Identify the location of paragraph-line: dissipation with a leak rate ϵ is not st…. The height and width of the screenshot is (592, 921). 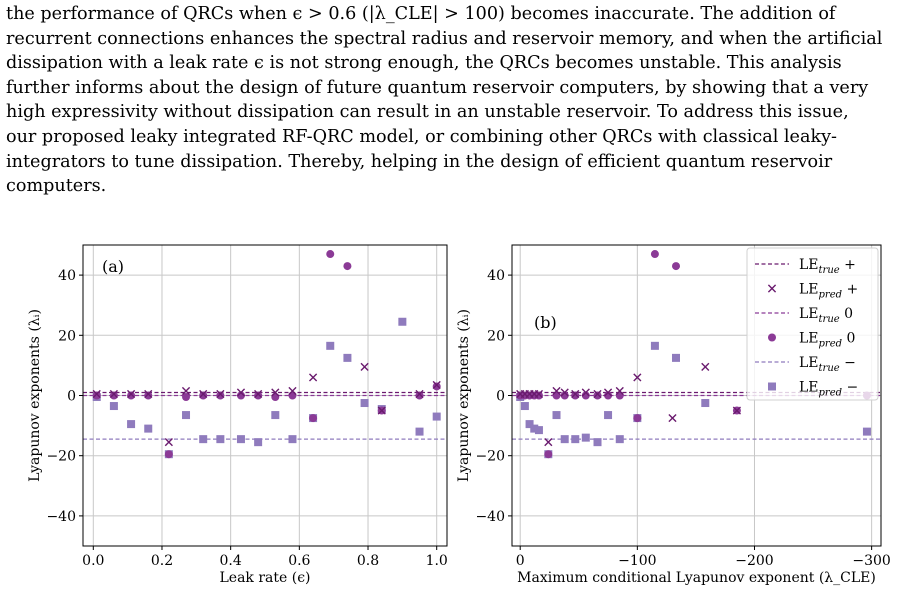
(424, 63).